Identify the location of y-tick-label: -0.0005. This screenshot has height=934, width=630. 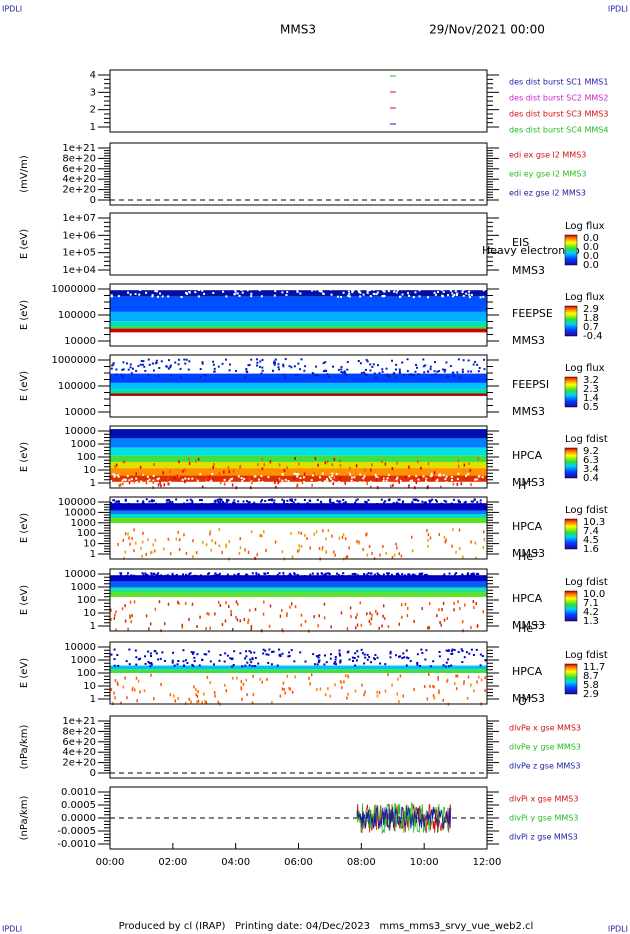
(76, 831).